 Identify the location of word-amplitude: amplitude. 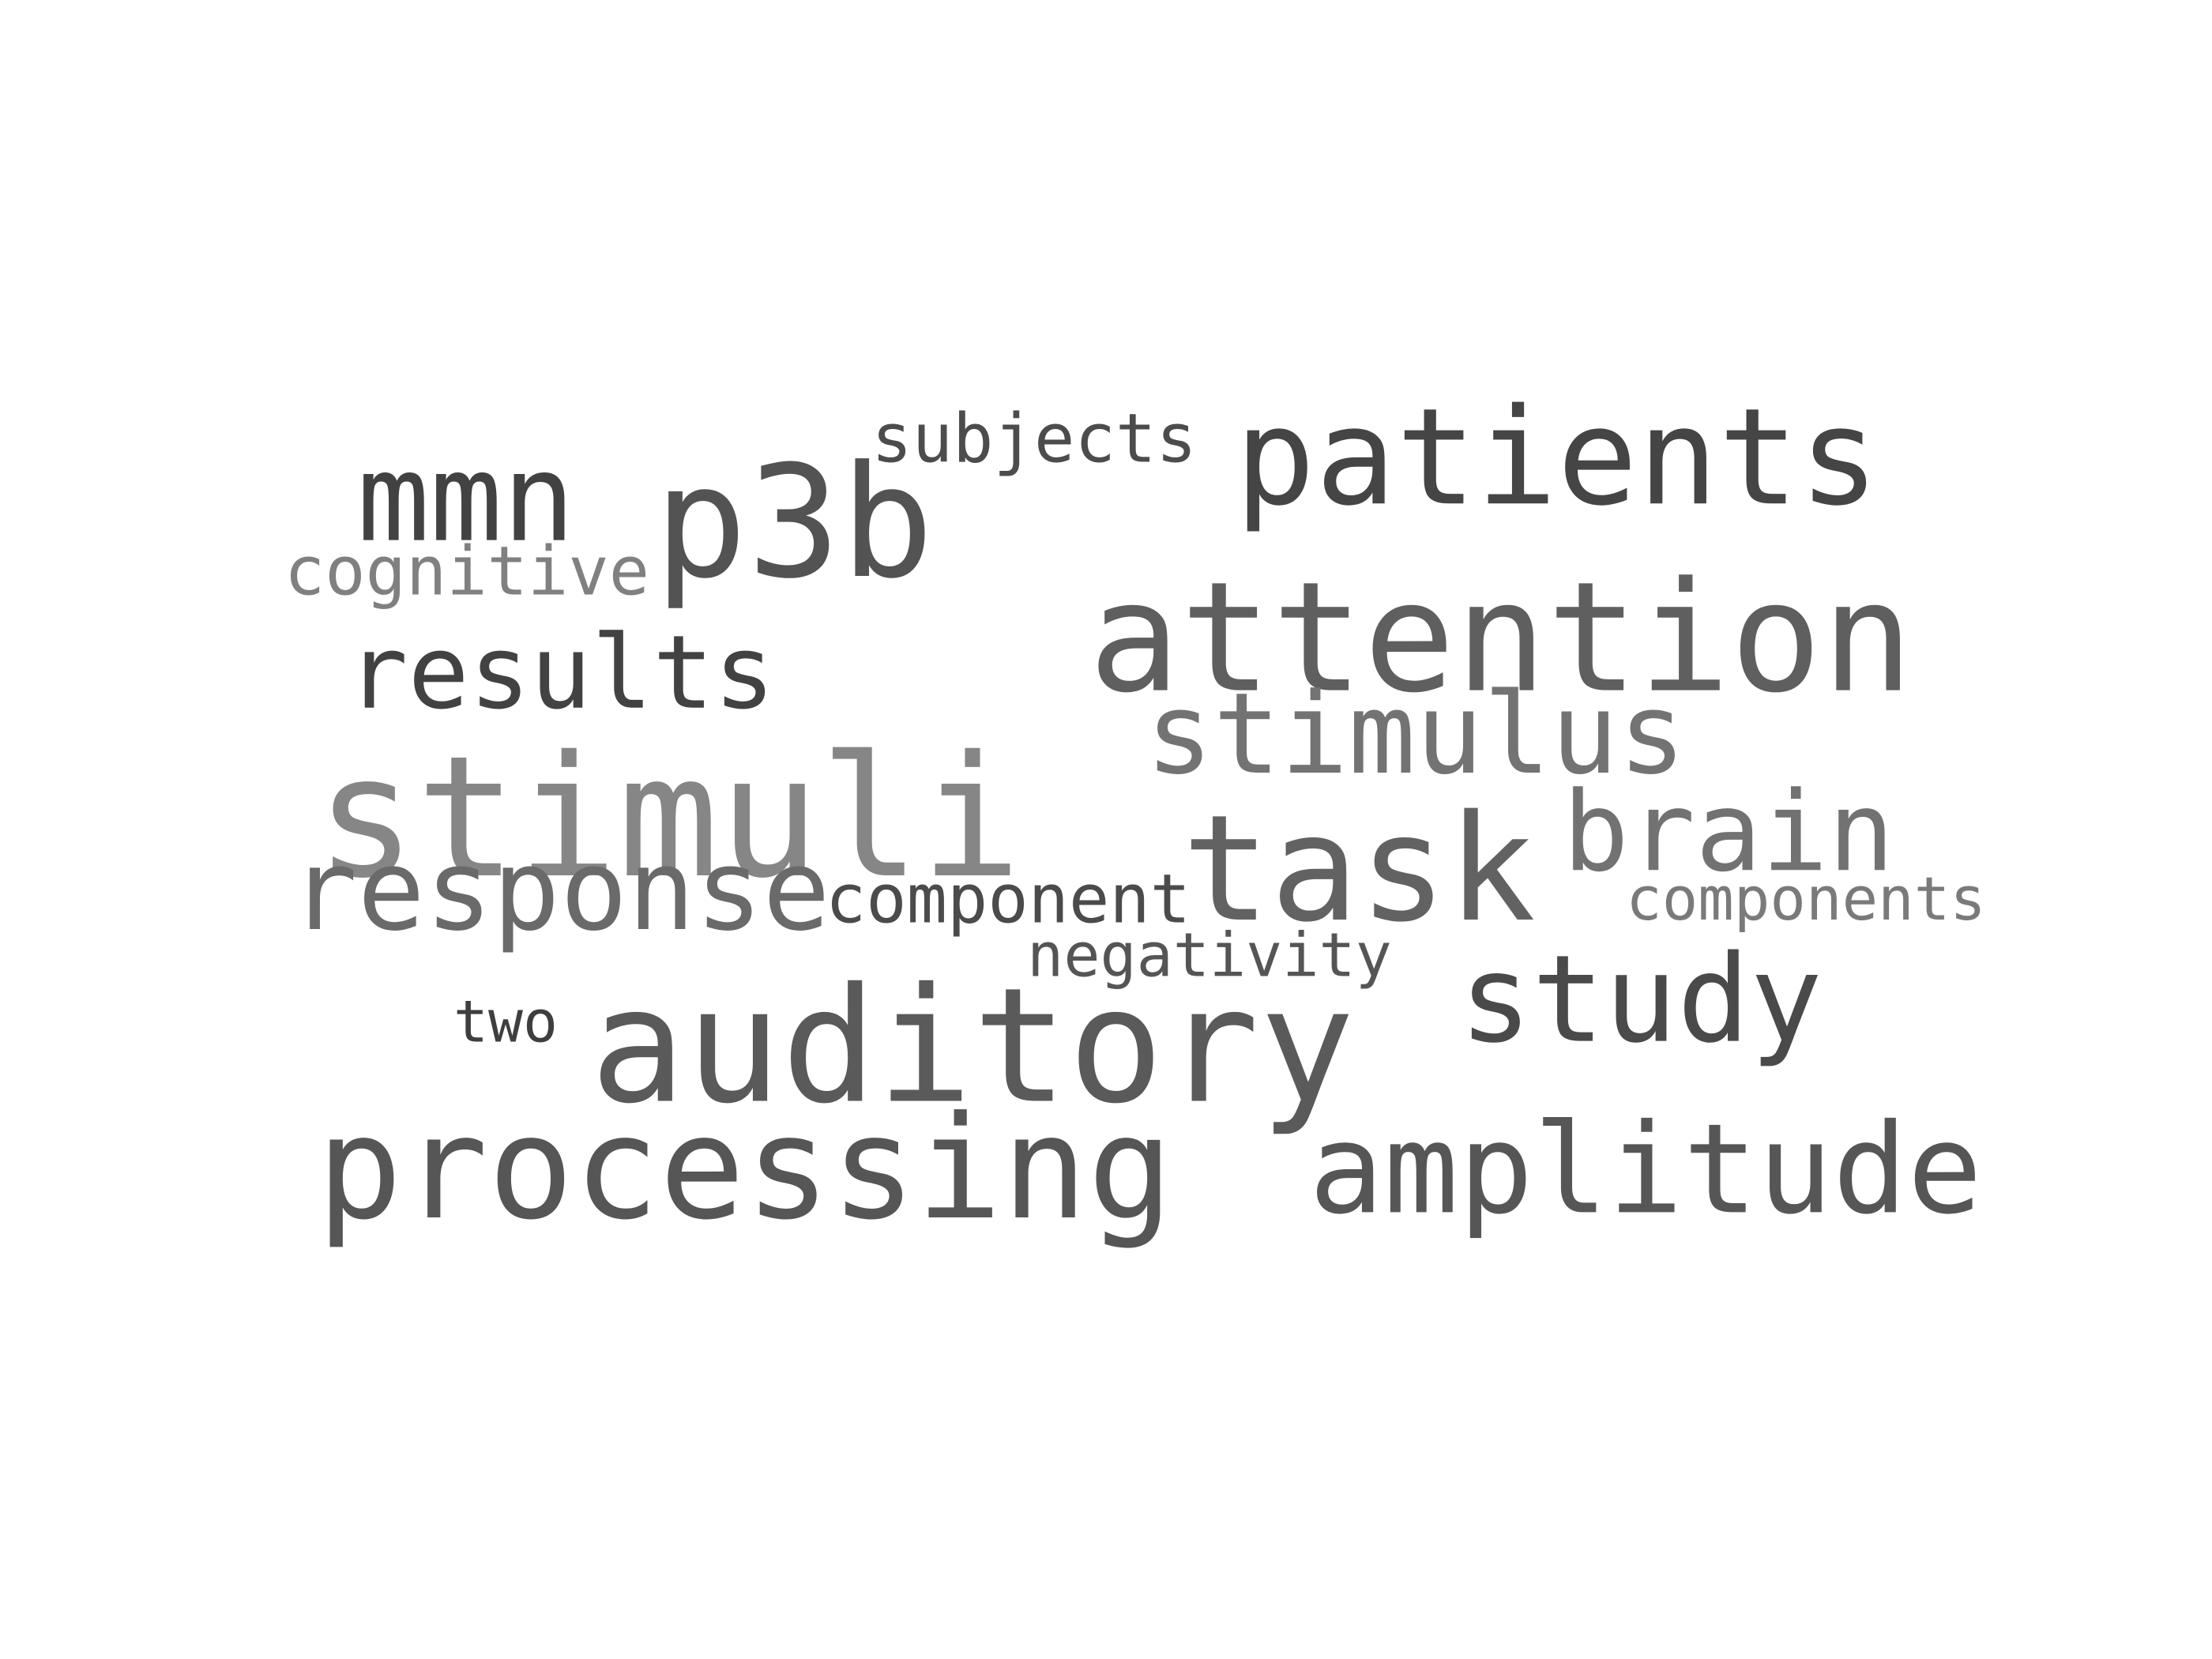
(1646, 1170).